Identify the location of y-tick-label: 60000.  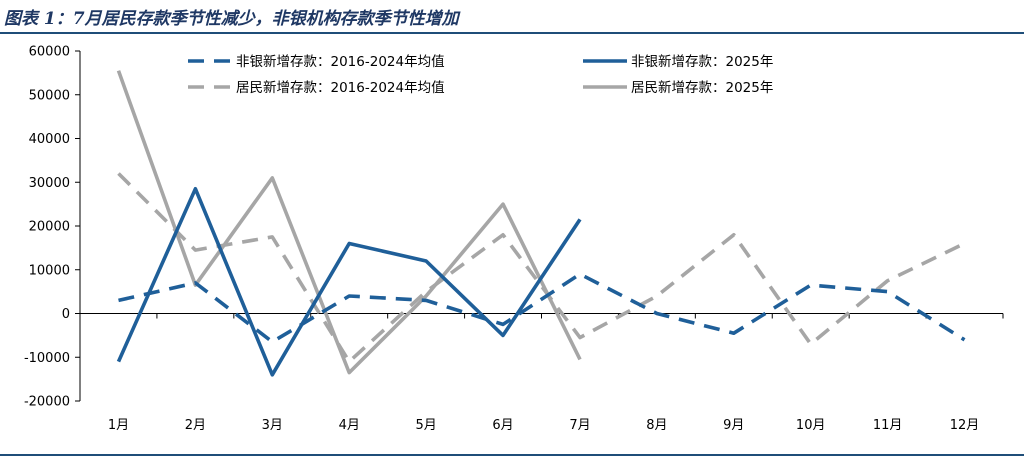
(49, 52).